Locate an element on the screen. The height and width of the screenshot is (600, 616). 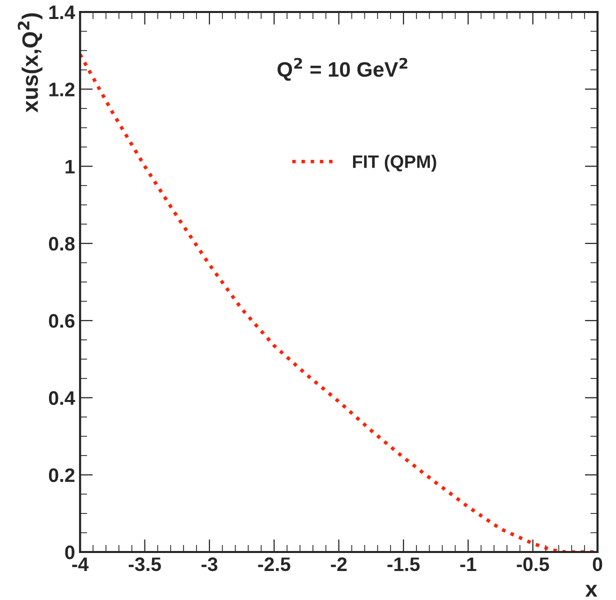
y-tick-label: 1.4 is located at coordinates (62, 13).